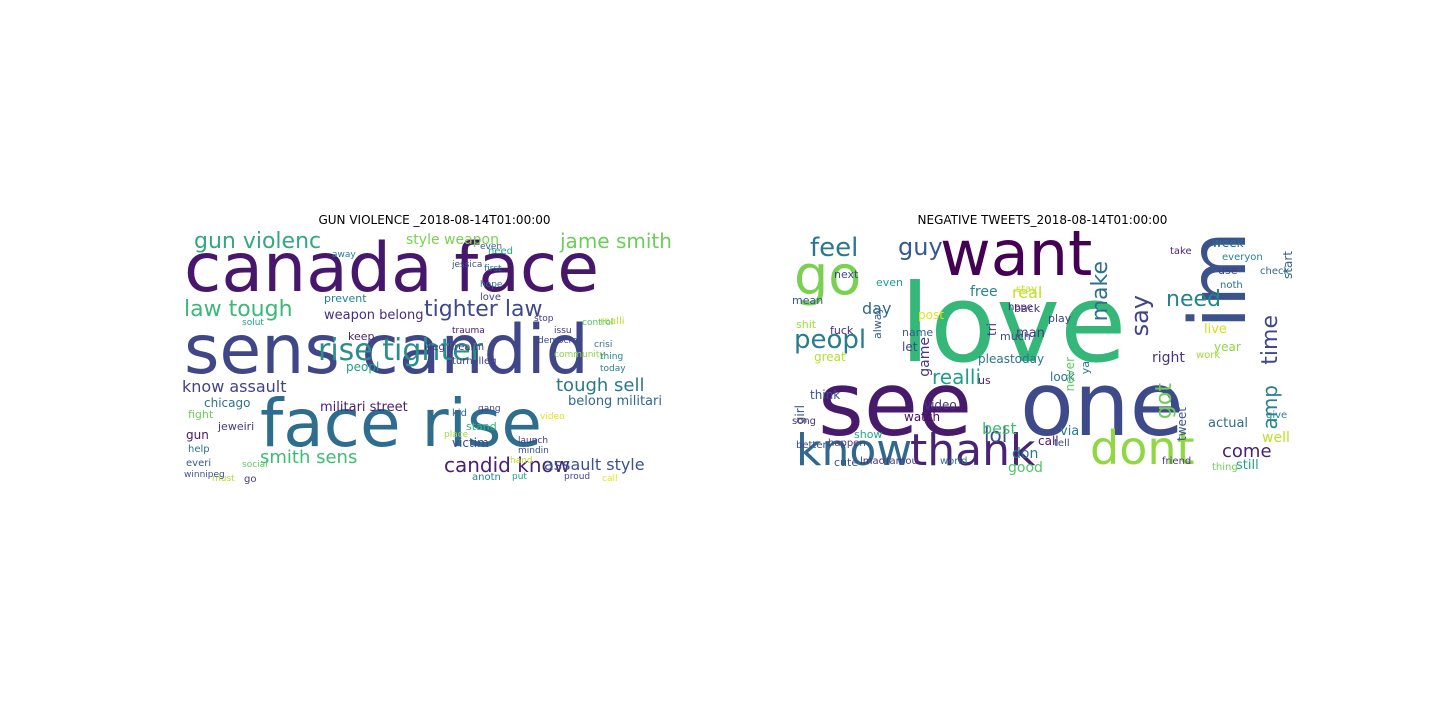 Image resolution: width=1440 pixels, height=720 pixels. What do you see at coordinates (846, 274) in the screenshot?
I see `cloud-word: next` at bounding box center [846, 274].